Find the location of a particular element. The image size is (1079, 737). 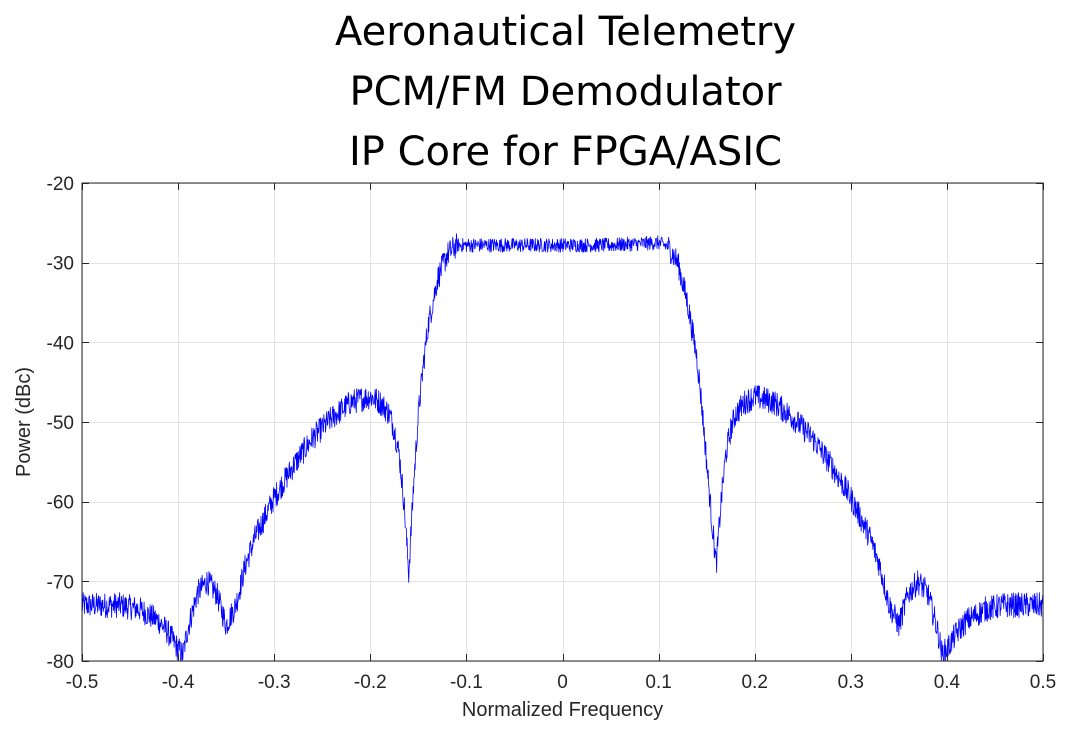

x-tick-label: -0.2 is located at coordinates (370, 682).